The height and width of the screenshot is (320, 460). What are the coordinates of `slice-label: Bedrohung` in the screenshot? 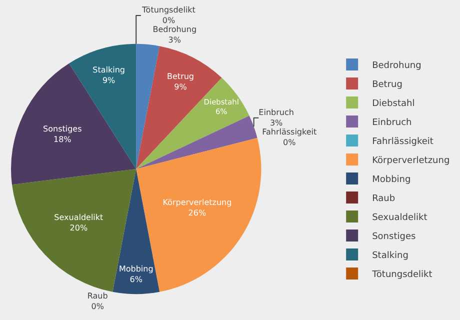 It's located at (174, 29).